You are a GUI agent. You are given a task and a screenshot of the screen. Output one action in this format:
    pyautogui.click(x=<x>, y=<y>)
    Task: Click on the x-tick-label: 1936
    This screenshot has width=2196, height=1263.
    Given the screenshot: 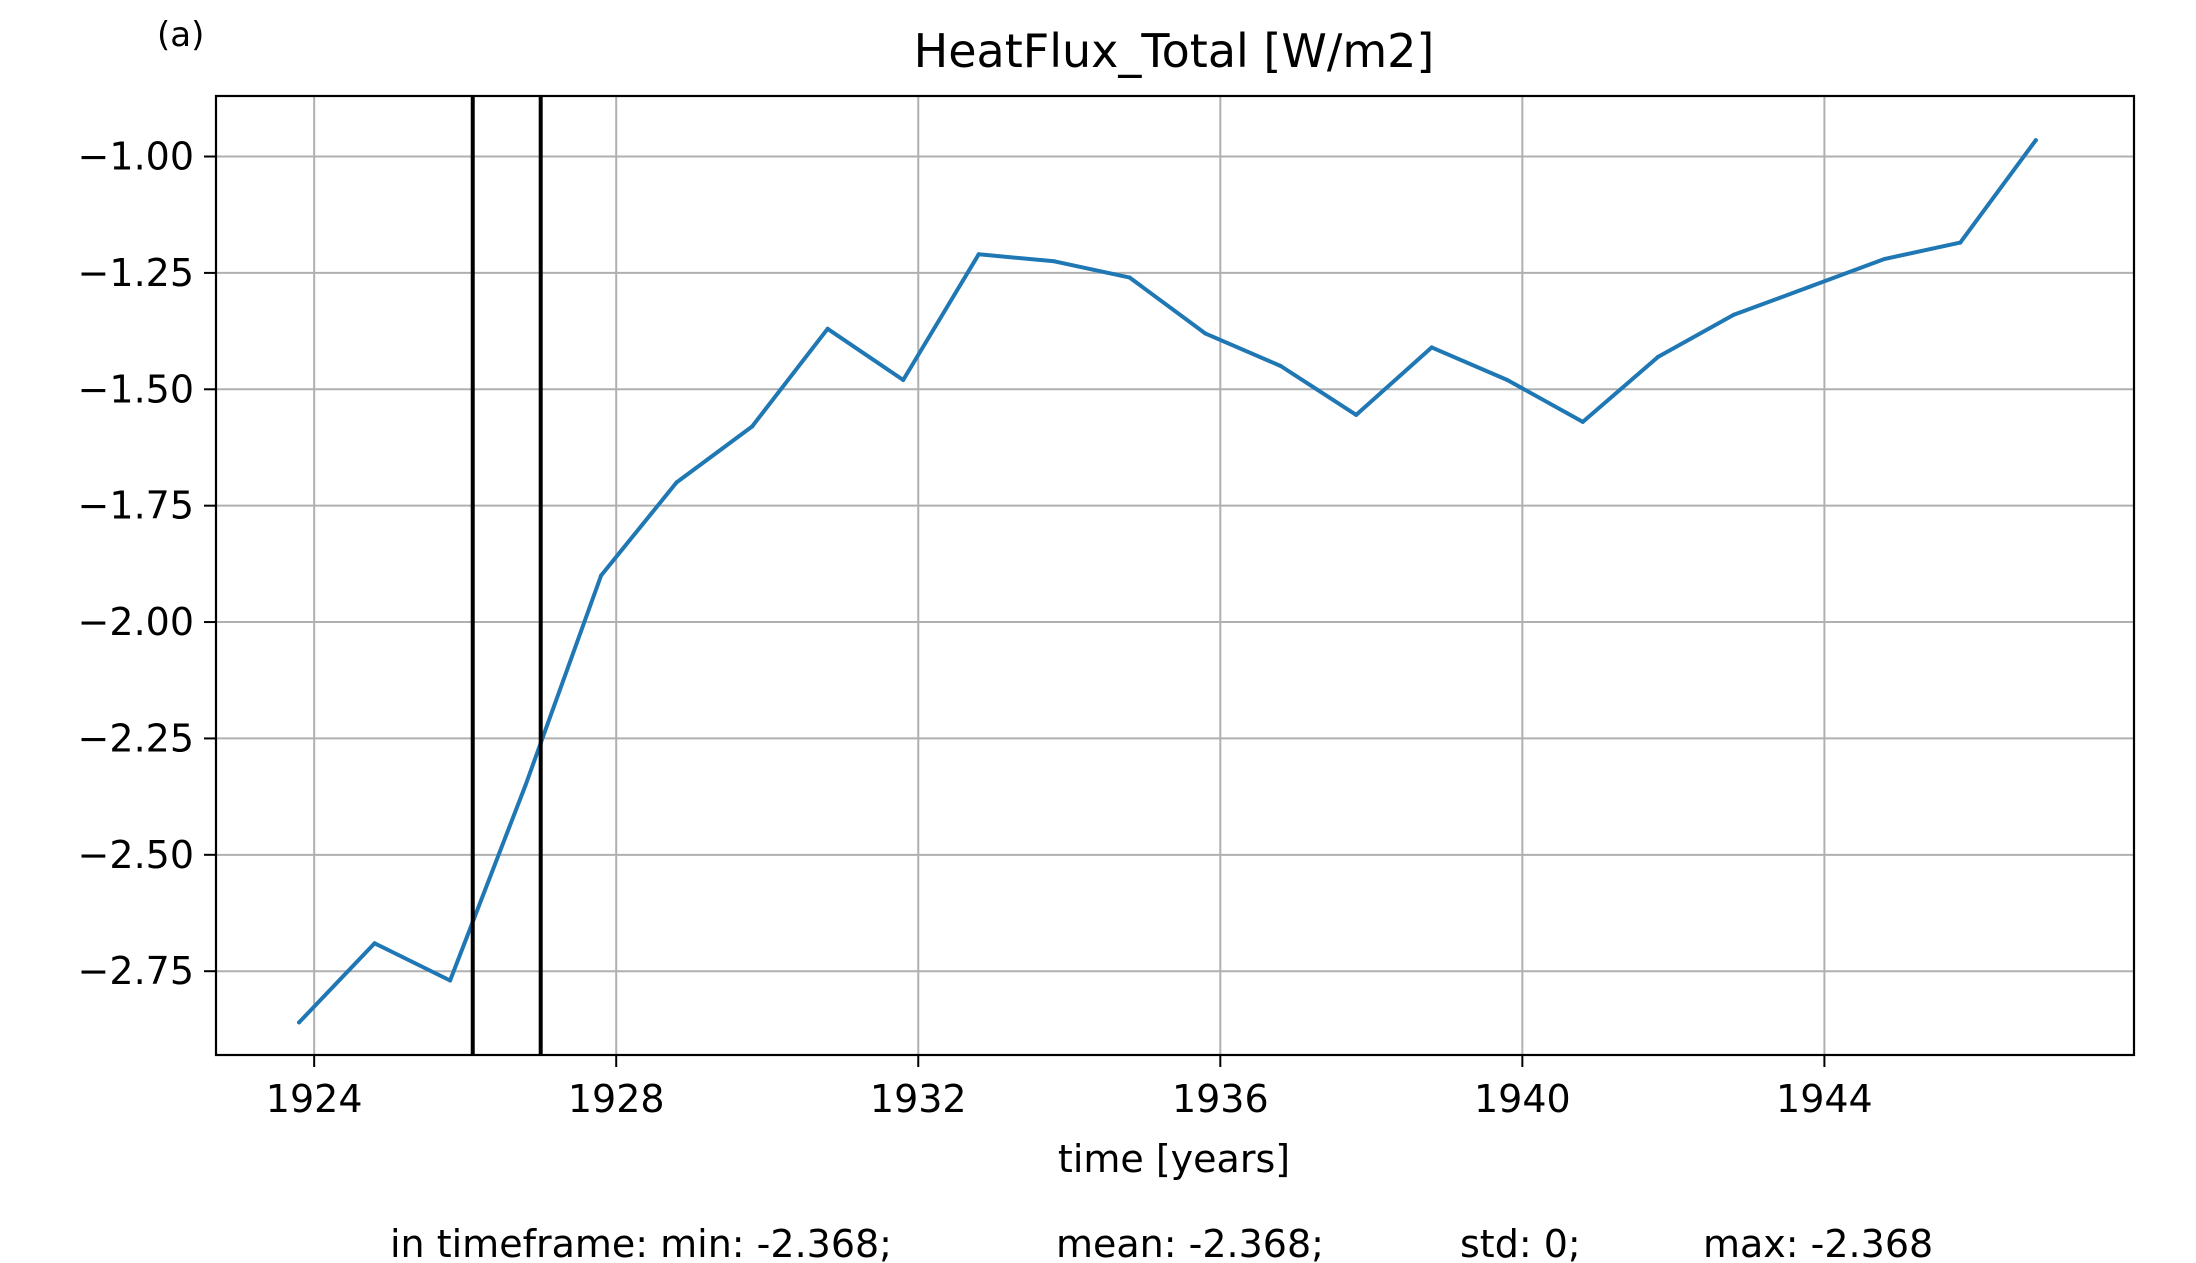 What is the action you would take?
    pyautogui.click(x=1220, y=1099)
    